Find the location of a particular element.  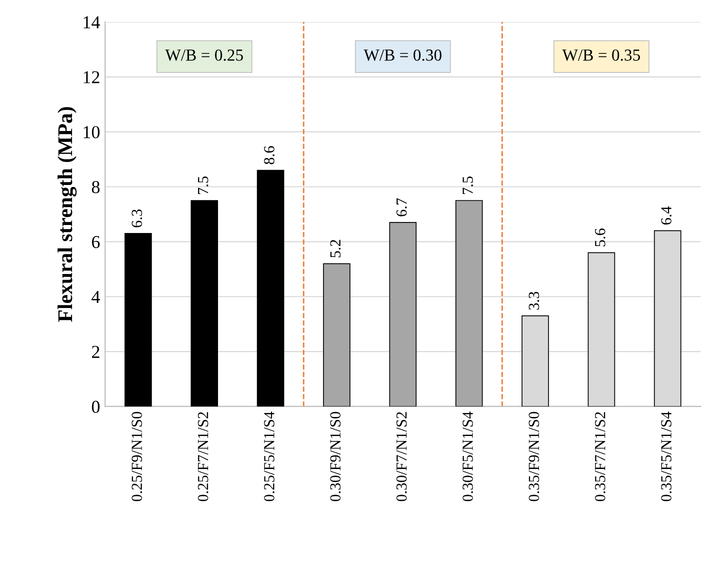

x-tick-label: 0.30/F5/N1/S4 is located at coordinates (467, 457).